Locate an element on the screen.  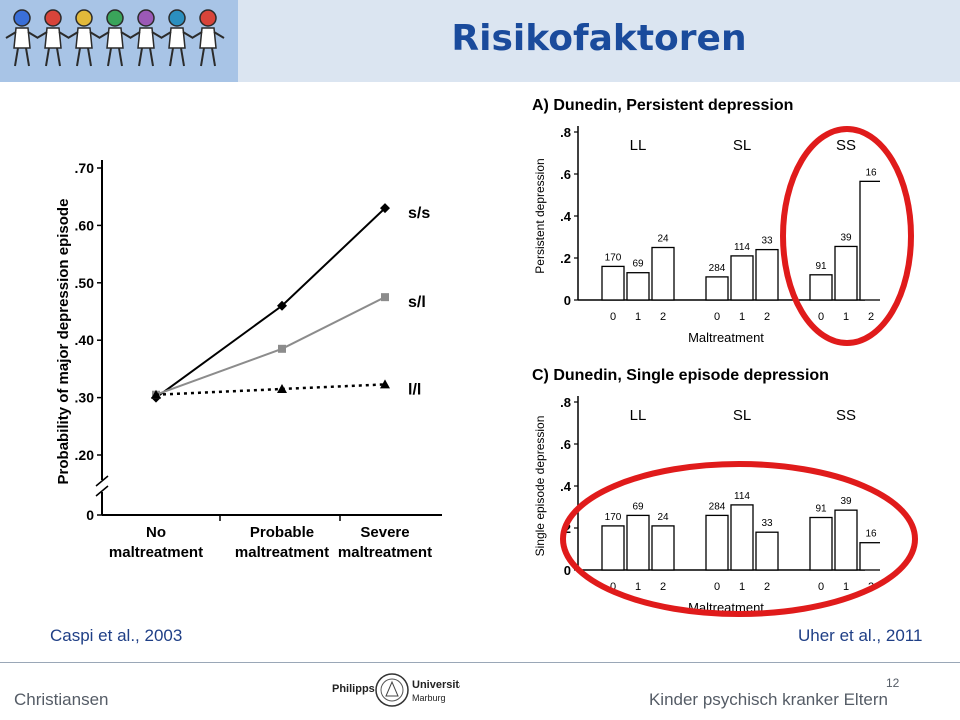
series-point-s/l is located at coordinates (282, 348).